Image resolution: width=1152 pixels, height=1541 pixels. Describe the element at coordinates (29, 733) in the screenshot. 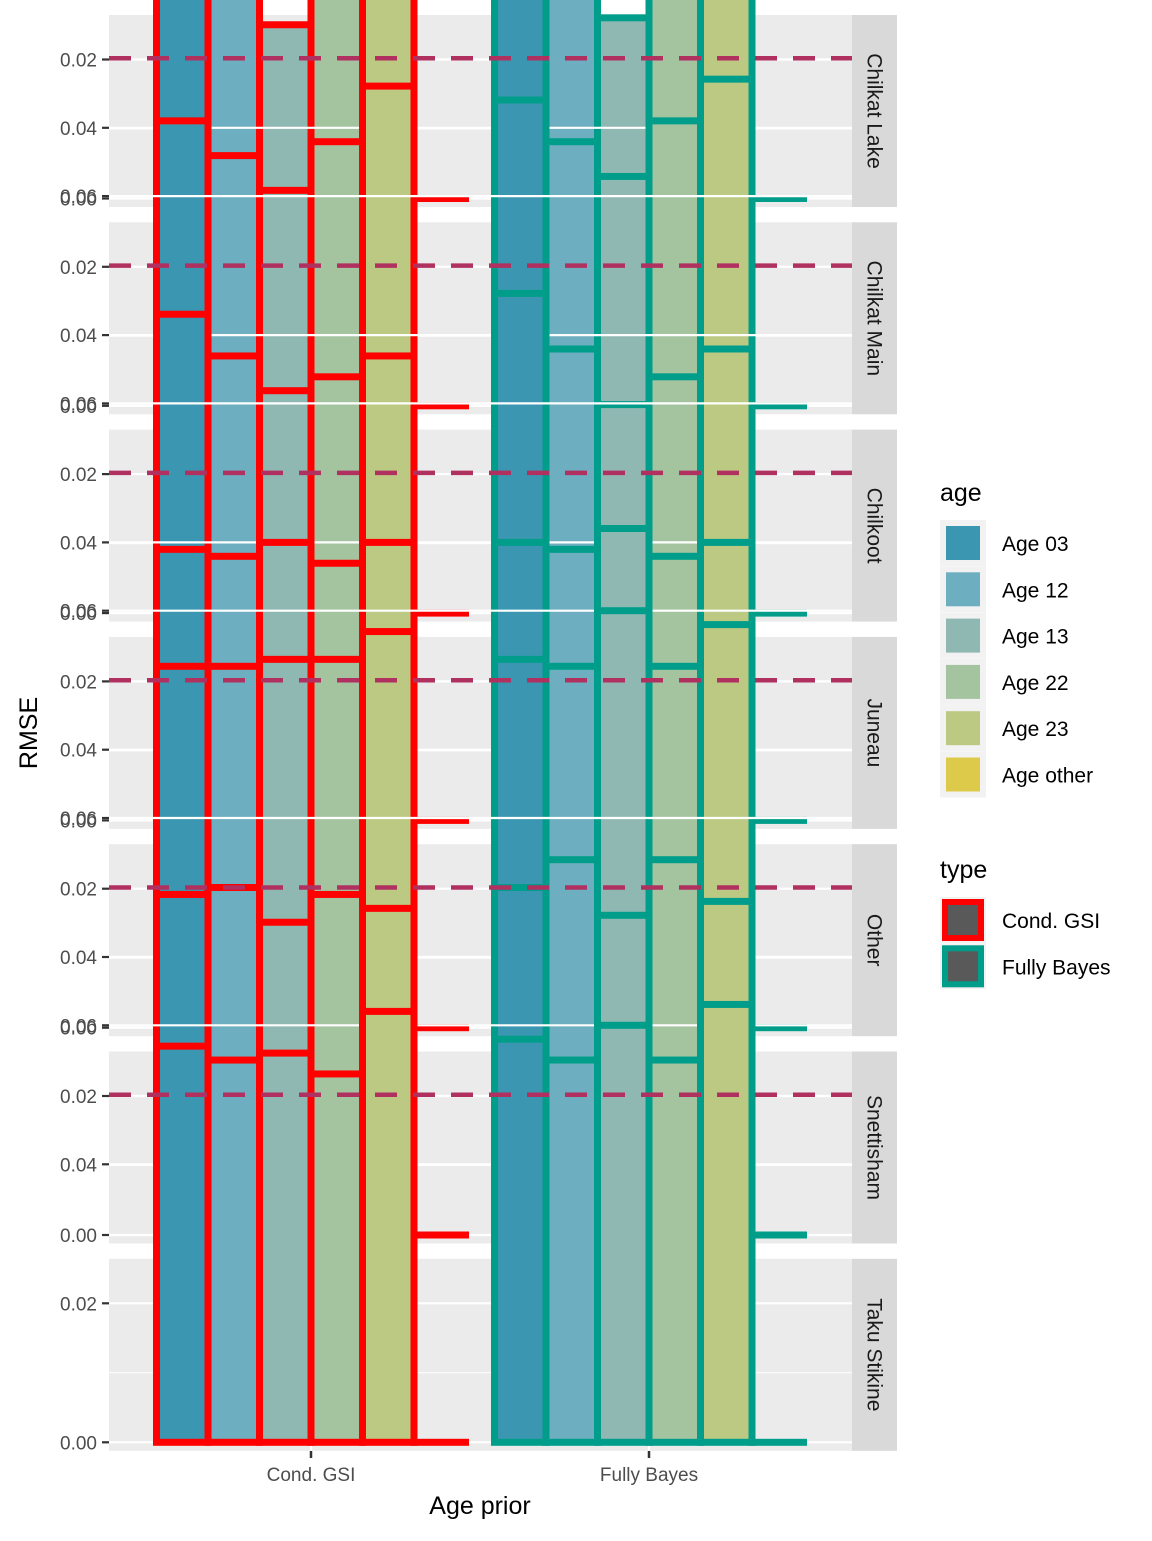

I see `y-axis-title: RMSE` at that location.